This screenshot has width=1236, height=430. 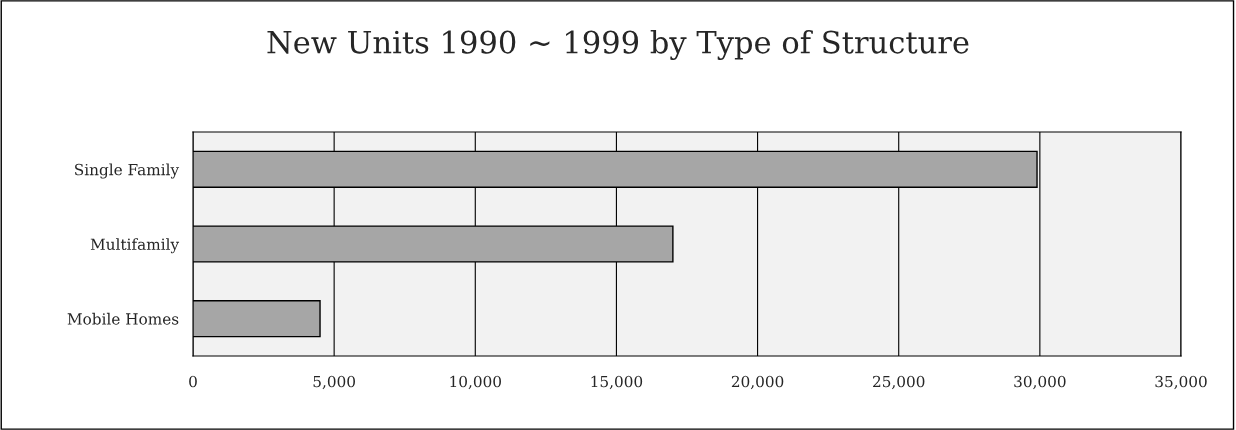 I want to click on y-tick-label: Single Family, so click(x=127, y=171).